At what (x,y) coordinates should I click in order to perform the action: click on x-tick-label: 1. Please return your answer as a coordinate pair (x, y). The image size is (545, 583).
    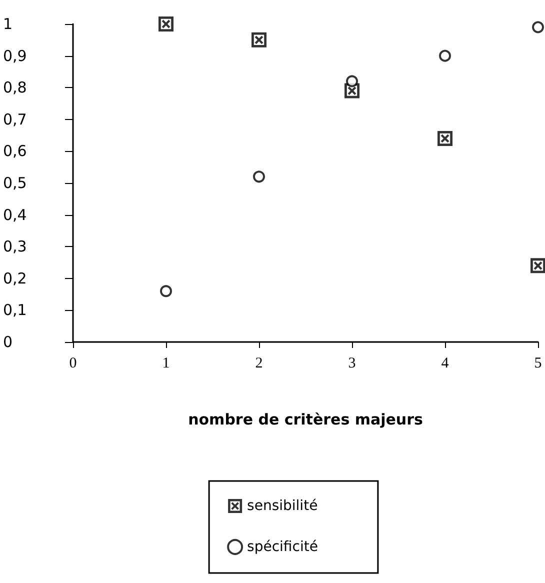
    Looking at the image, I should click on (166, 364).